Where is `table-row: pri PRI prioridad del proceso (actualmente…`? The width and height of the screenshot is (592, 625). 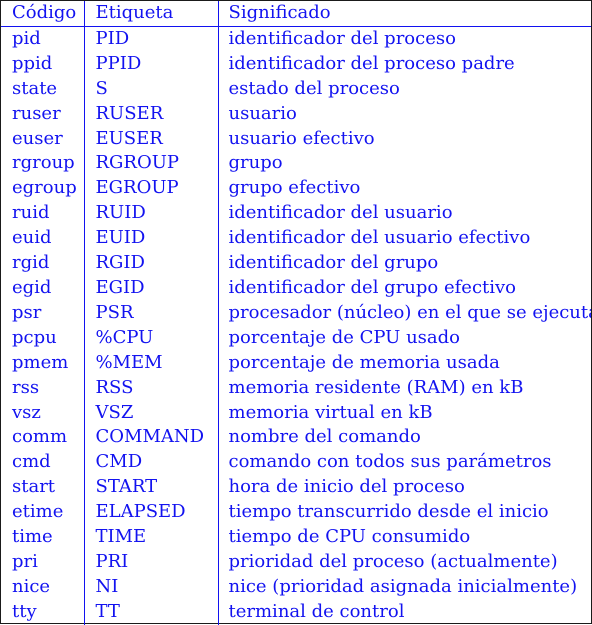
table-row: pri PRI prioridad del proceso (actualmente… is located at coordinates (296, 562).